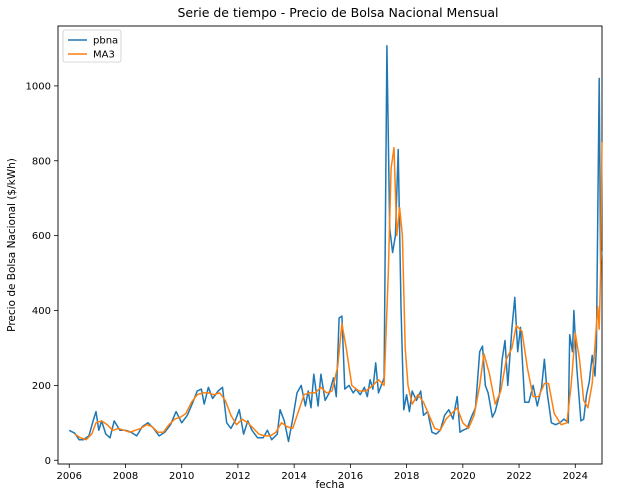  I want to click on x-tick-label: 2016, so click(350, 476).